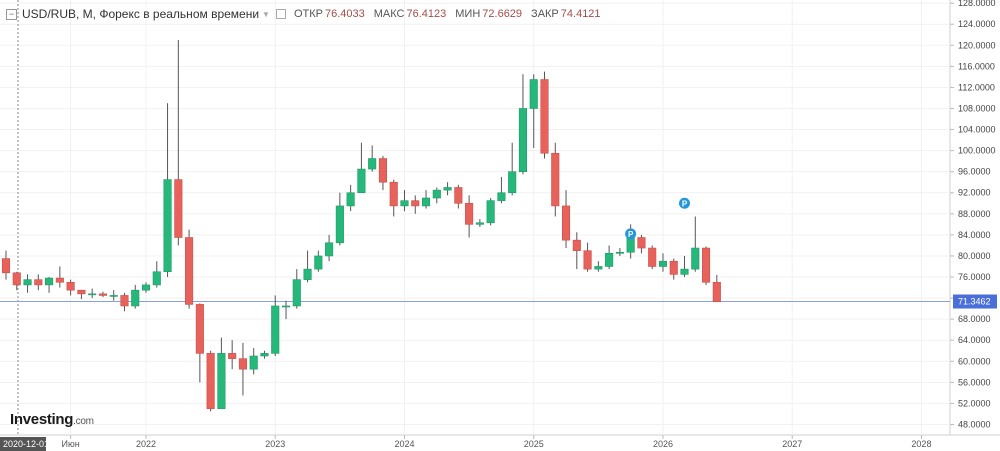 The width and height of the screenshot is (1000, 451). Describe the element at coordinates (497, 442) in the screenshot. I see `x-axis: Июн 2022 2023 2024 2025 2026 2027 2028` at that location.